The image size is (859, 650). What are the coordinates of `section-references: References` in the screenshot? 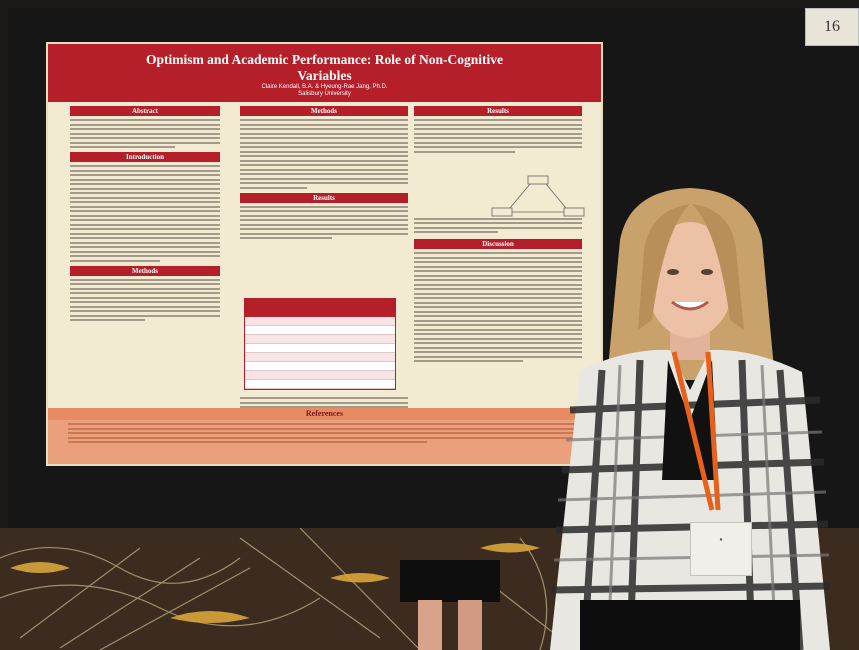 It's located at (324, 414).